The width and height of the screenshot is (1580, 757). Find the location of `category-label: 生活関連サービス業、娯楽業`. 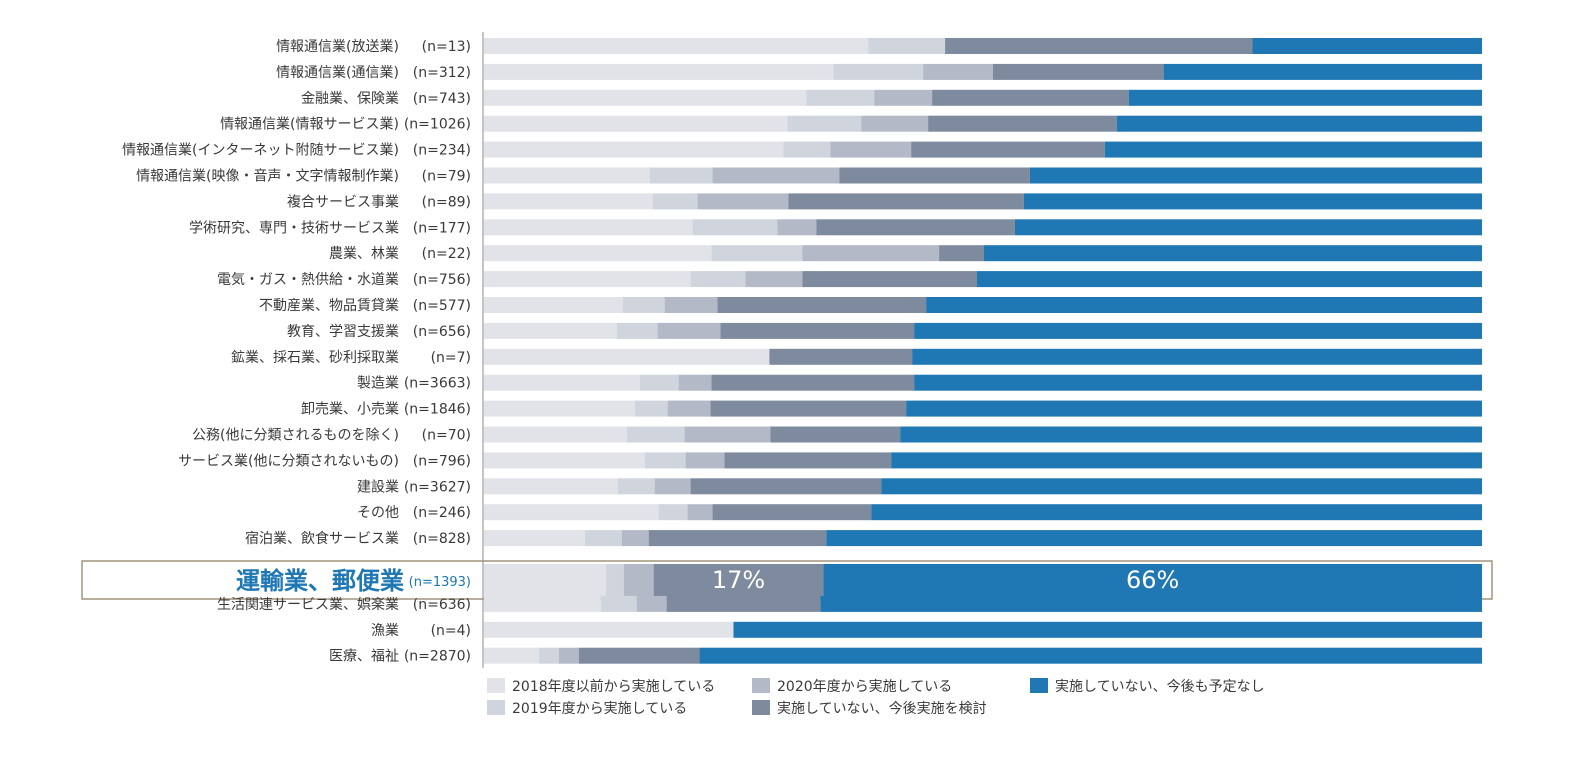

category-label: 生活関連サービス業、娯楽業 is located at coordinates (308, 605).